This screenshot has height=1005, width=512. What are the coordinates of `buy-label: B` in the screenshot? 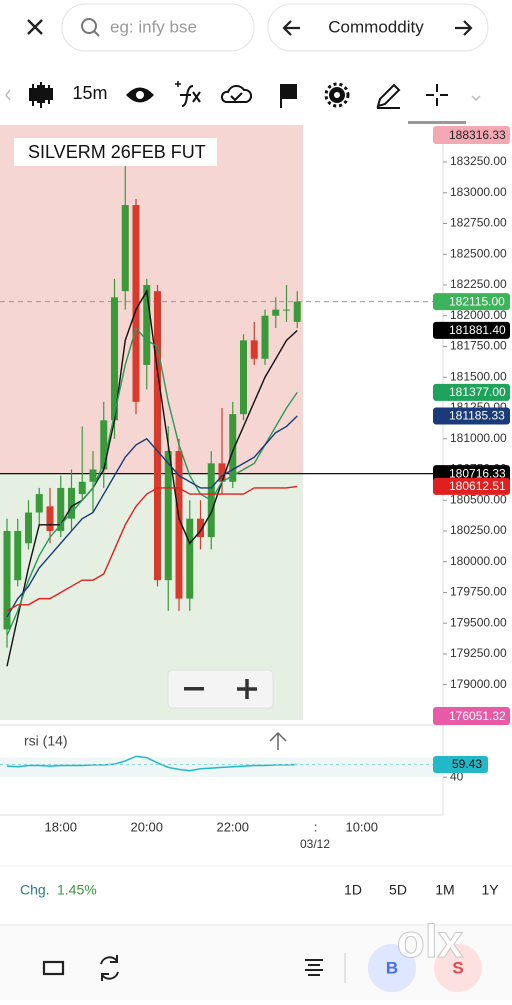 It's located at (392, 967).